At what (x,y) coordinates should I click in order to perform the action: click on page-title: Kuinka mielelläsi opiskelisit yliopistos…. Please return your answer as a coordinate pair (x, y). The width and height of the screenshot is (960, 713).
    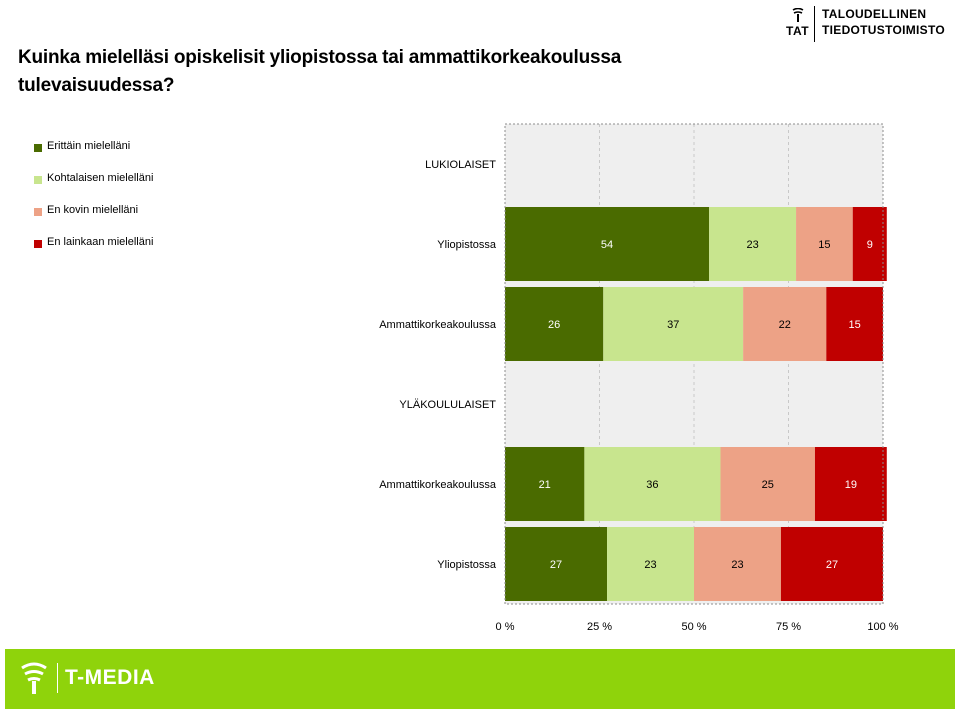
    Looking at the image, I should click on (320, 71).